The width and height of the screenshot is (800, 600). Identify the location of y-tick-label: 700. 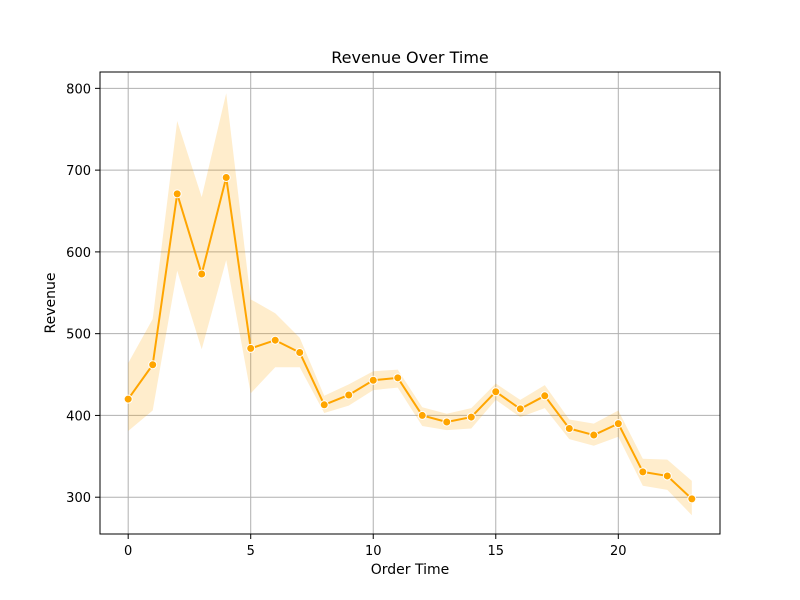
(78, 171).